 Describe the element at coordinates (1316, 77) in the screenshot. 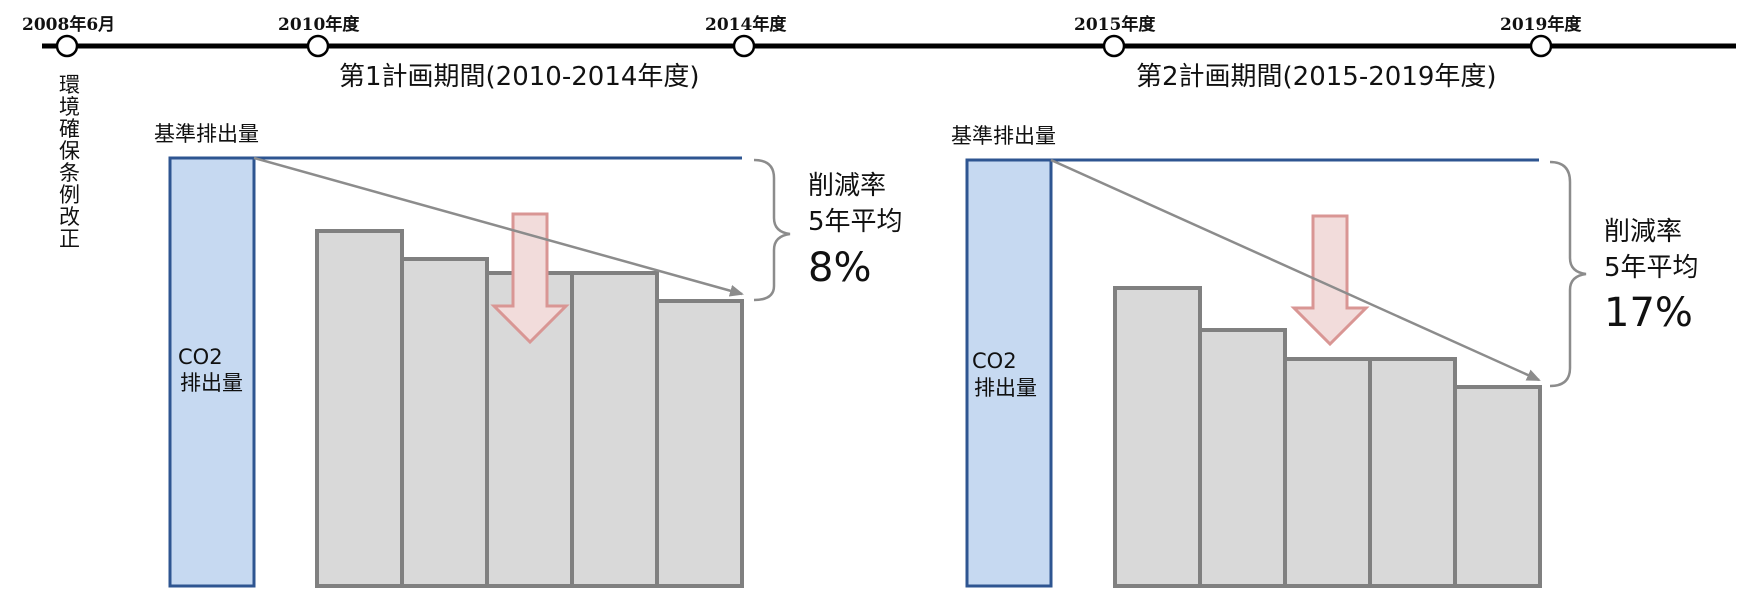

I see `period-2-title: 第2計画期間(2015-2019年度)` at that location.